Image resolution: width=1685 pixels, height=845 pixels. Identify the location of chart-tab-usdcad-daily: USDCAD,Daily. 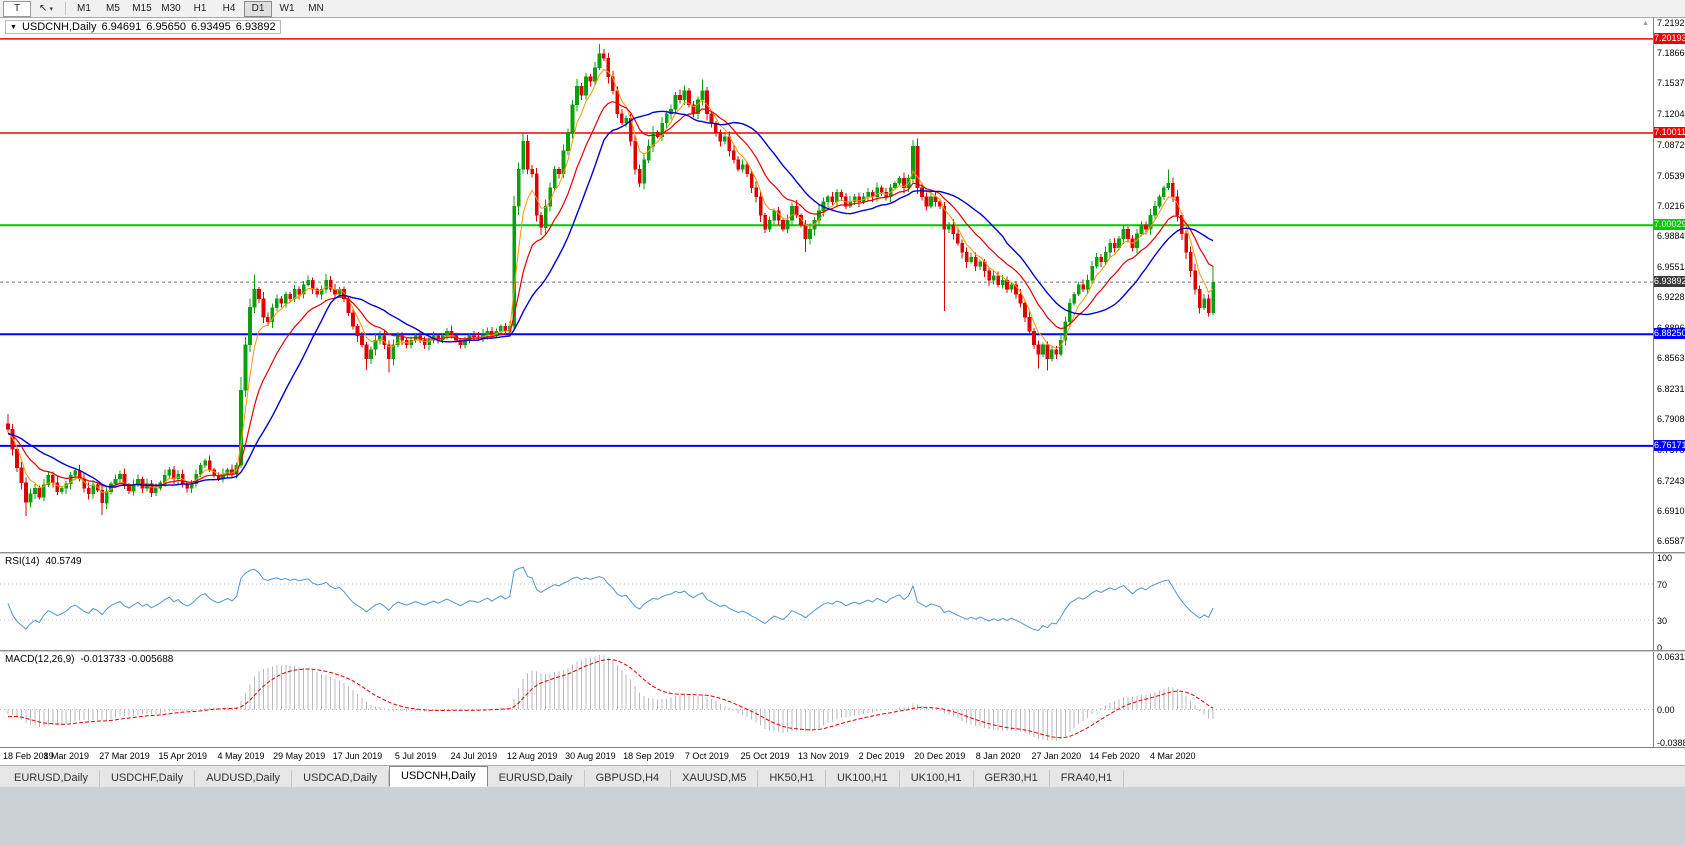
(341, 778).